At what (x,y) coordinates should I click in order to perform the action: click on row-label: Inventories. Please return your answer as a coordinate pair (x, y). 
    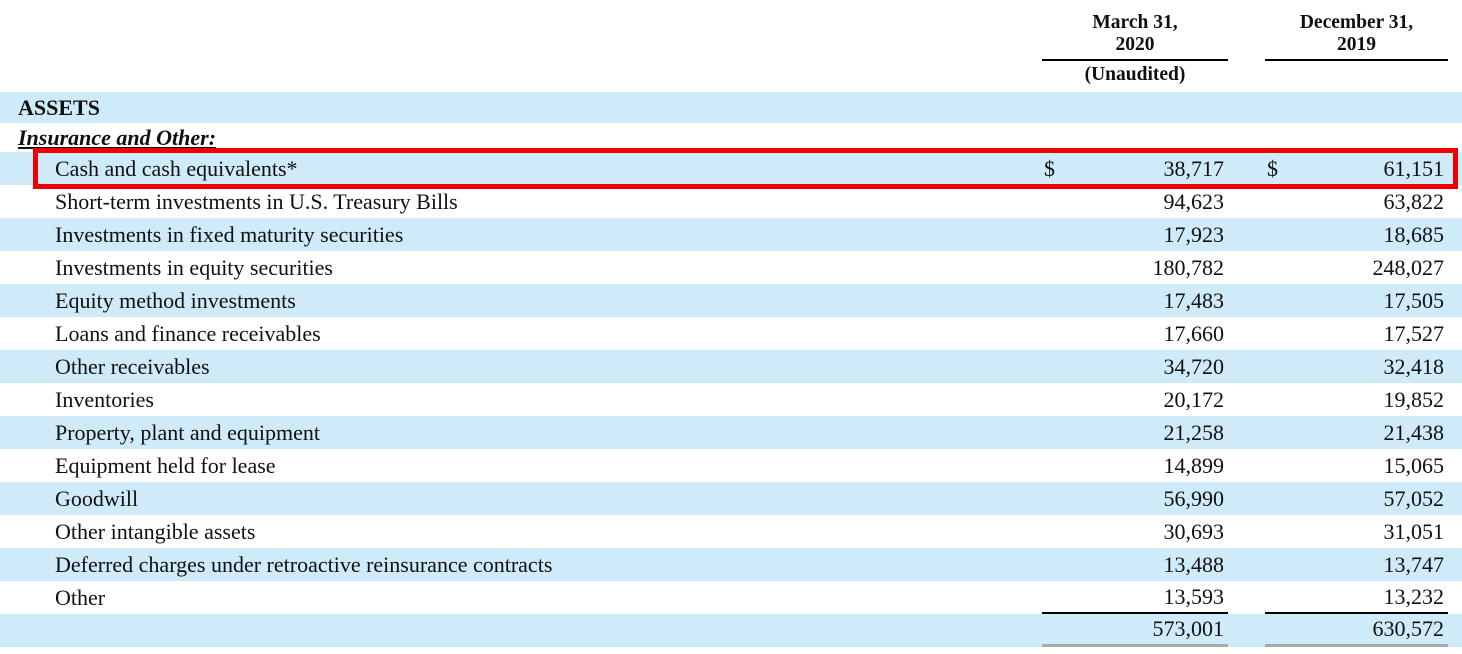
    Looking at the image, I should click on (104, 399).